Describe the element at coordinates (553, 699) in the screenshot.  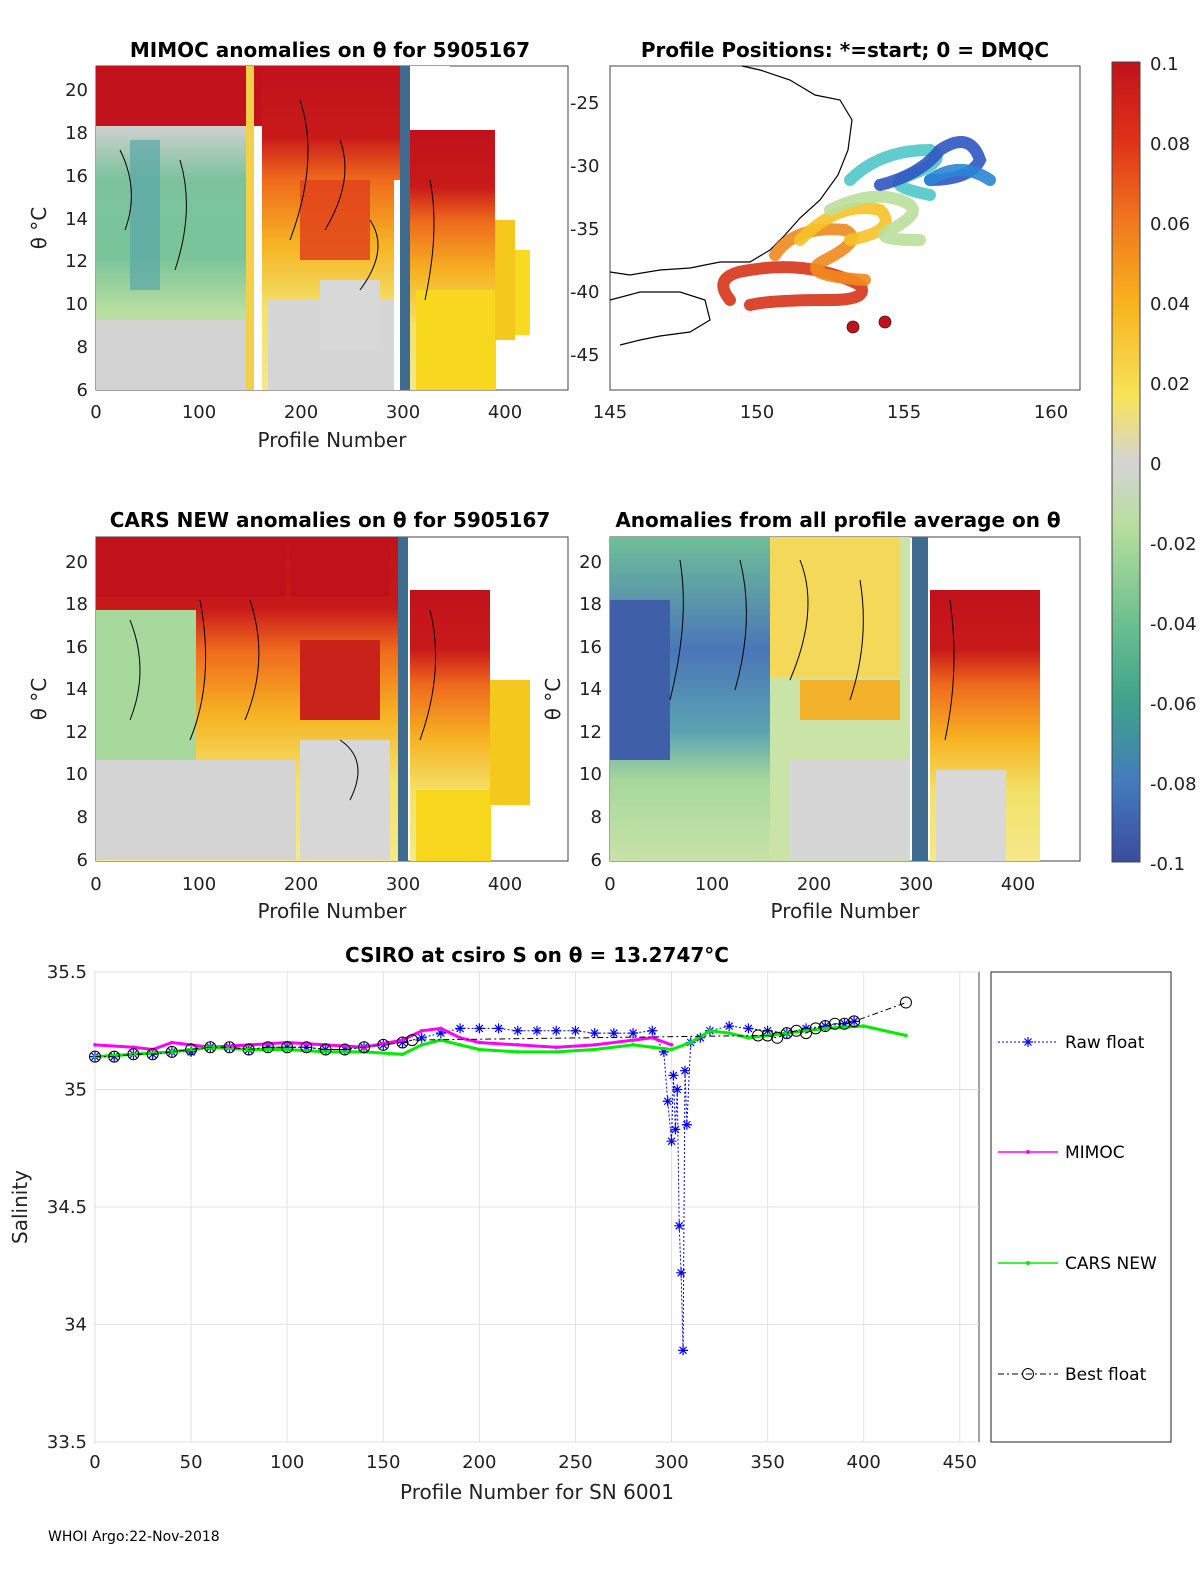
I see `panel-avg-ylabel: θ °C` at that location.